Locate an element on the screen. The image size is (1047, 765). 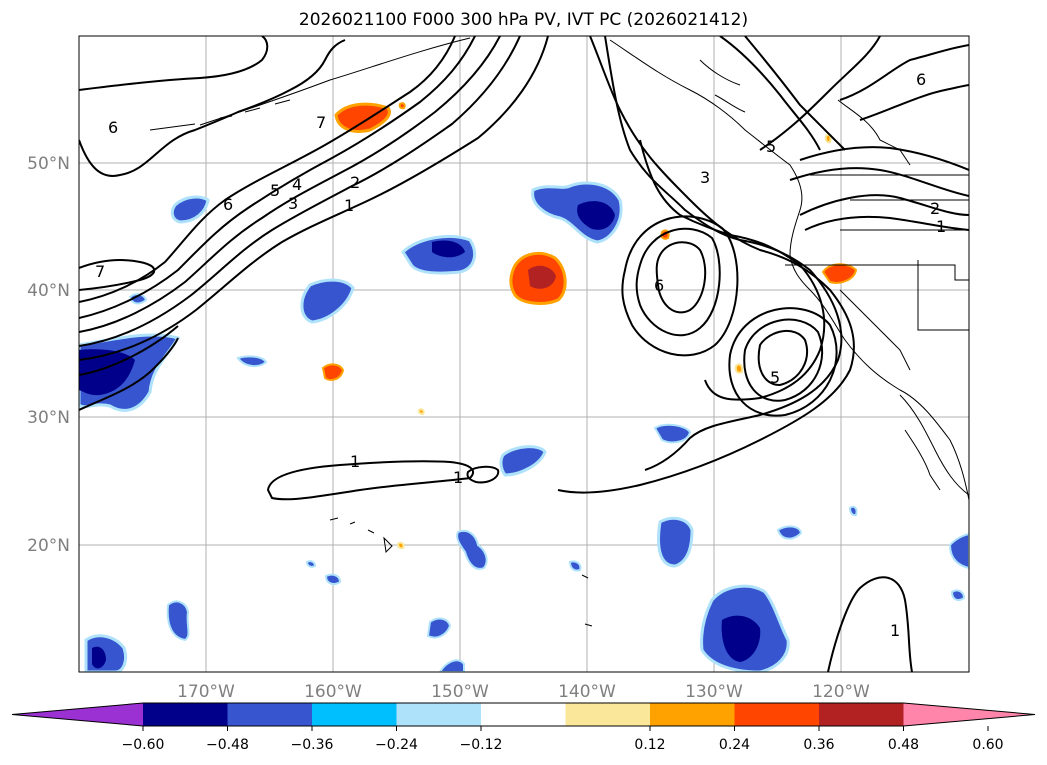
colorbar-tick-label: −0.48 is located at coordinates (227, 745).